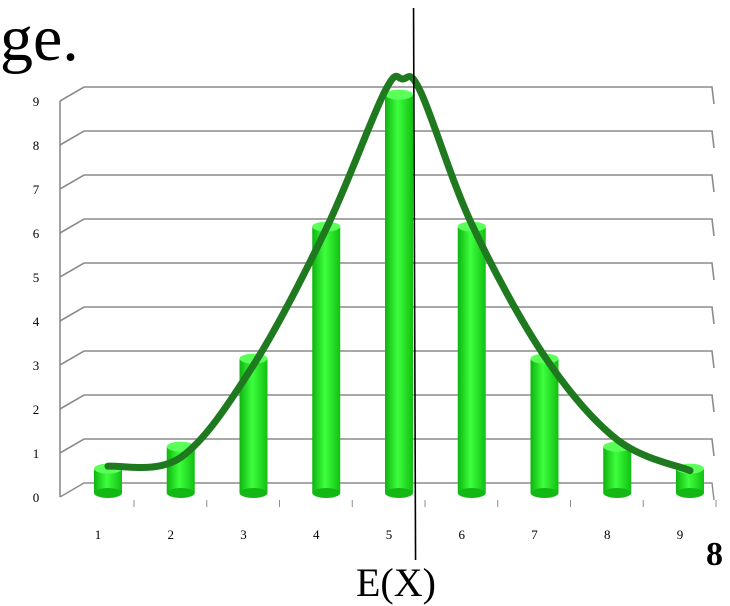  I want to click on y-tick-label: 5, so click(36, 277).